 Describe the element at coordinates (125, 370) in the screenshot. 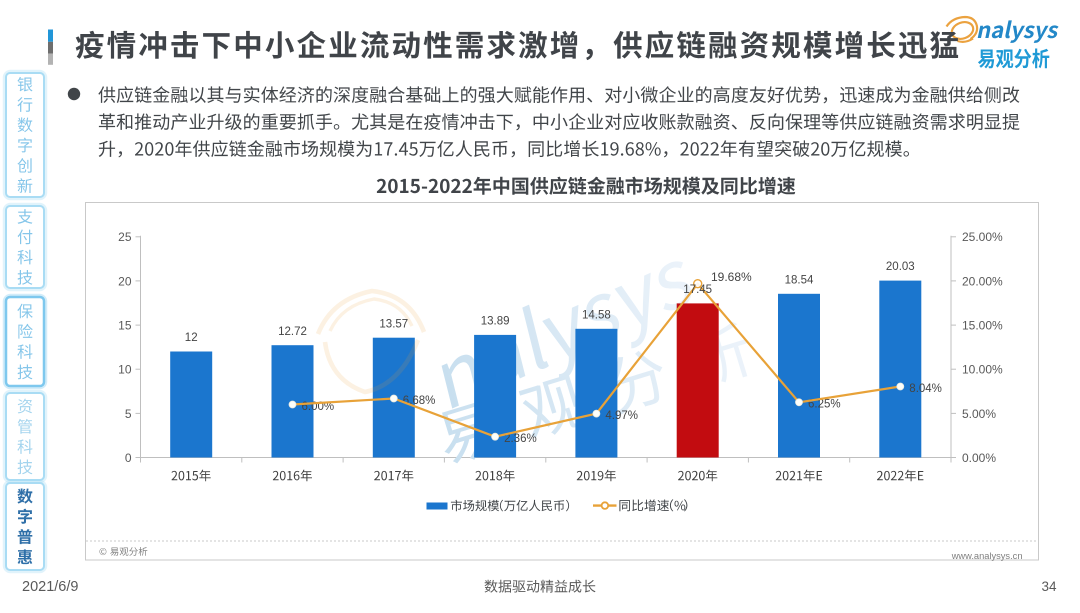

I see `svg-text: 10` at that location.